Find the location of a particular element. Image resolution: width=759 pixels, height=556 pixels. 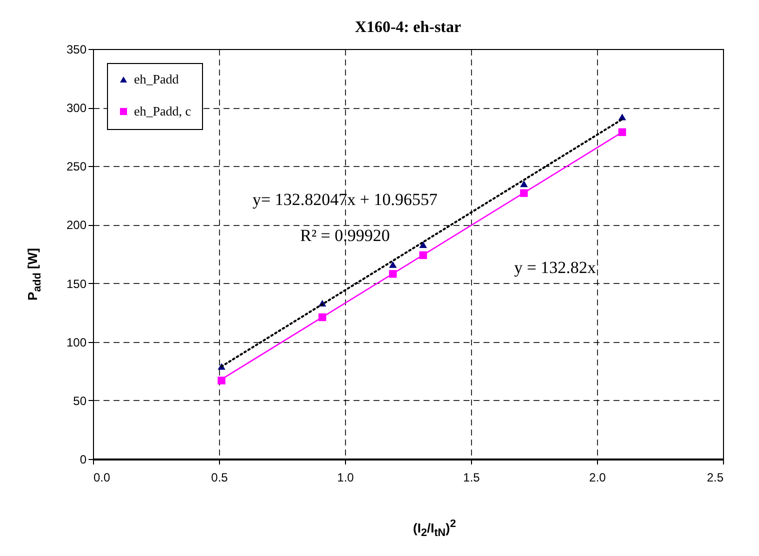

x-tick-label: 2.5 is located at coordinates (715, 477).